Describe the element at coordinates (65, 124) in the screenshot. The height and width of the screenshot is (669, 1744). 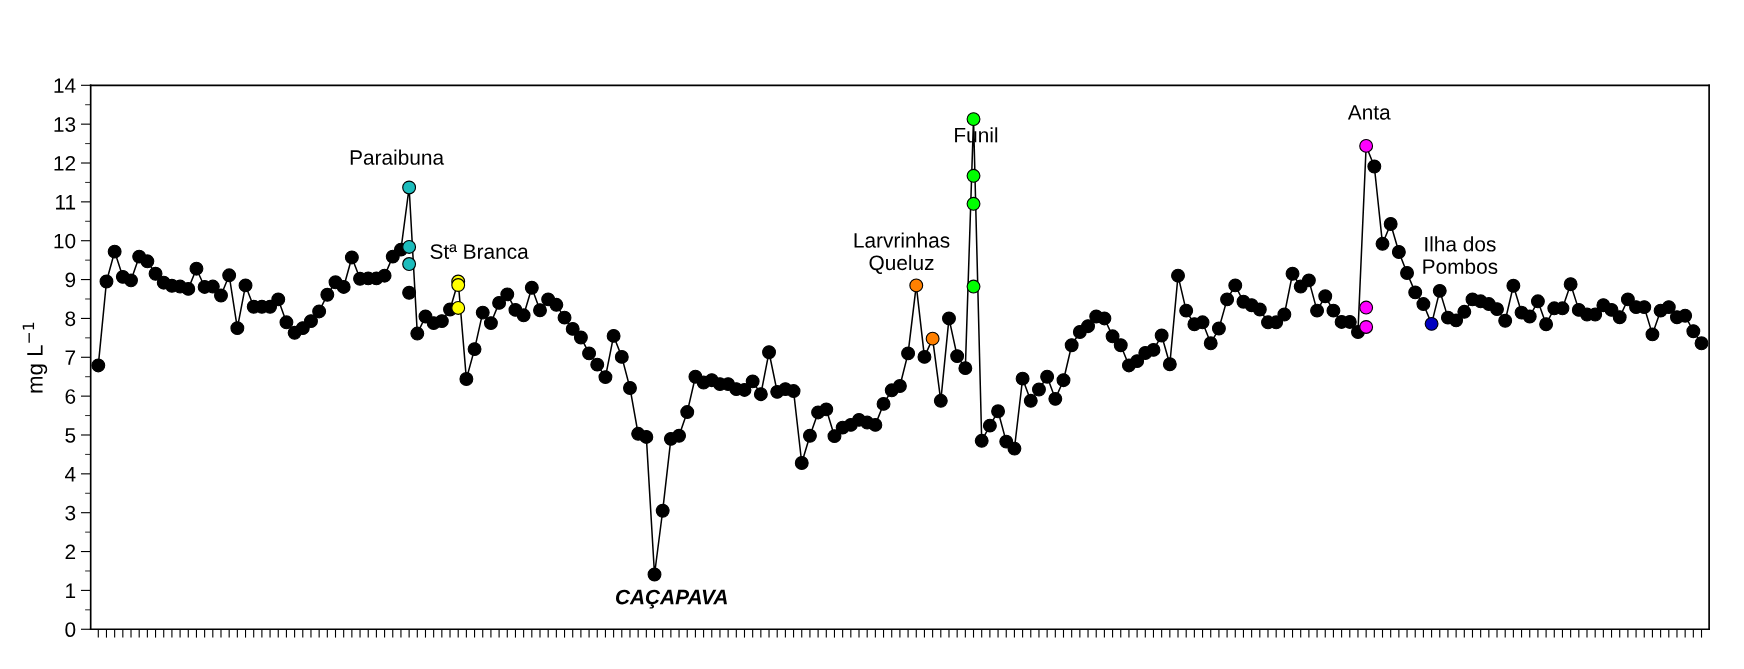
I see `y-tick-label: 13` at that location.